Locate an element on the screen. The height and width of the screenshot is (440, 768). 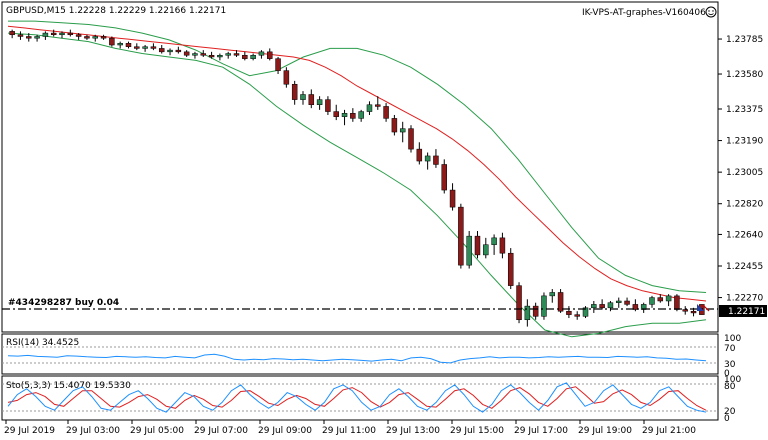
time-tick-label: 29 Jul 11:00 is located at coordinates (349, 431).